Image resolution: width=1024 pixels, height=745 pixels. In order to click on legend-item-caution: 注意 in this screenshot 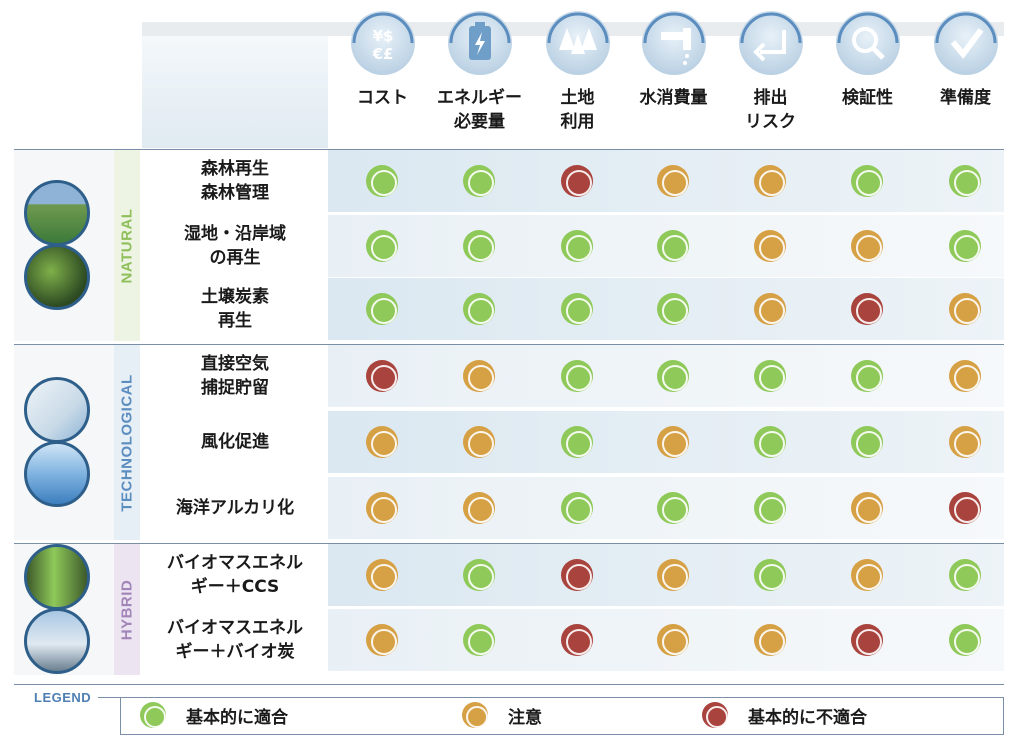, I will do `click(502, 715)`.